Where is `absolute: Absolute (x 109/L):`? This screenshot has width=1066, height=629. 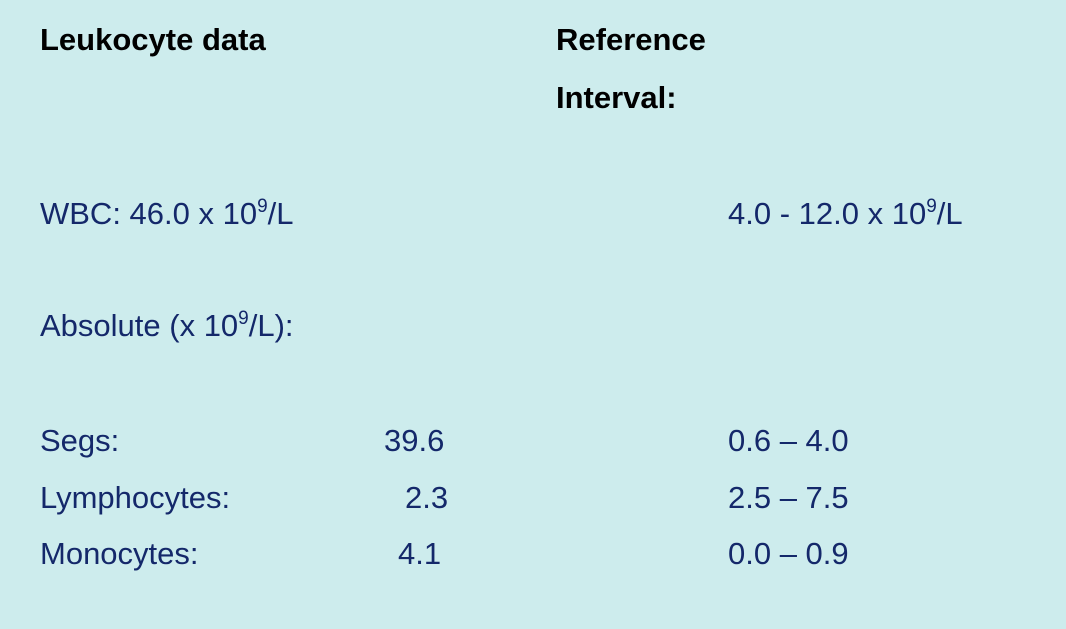 absolute: Absolute (x 109/L): is located at coordinates (167, 325).